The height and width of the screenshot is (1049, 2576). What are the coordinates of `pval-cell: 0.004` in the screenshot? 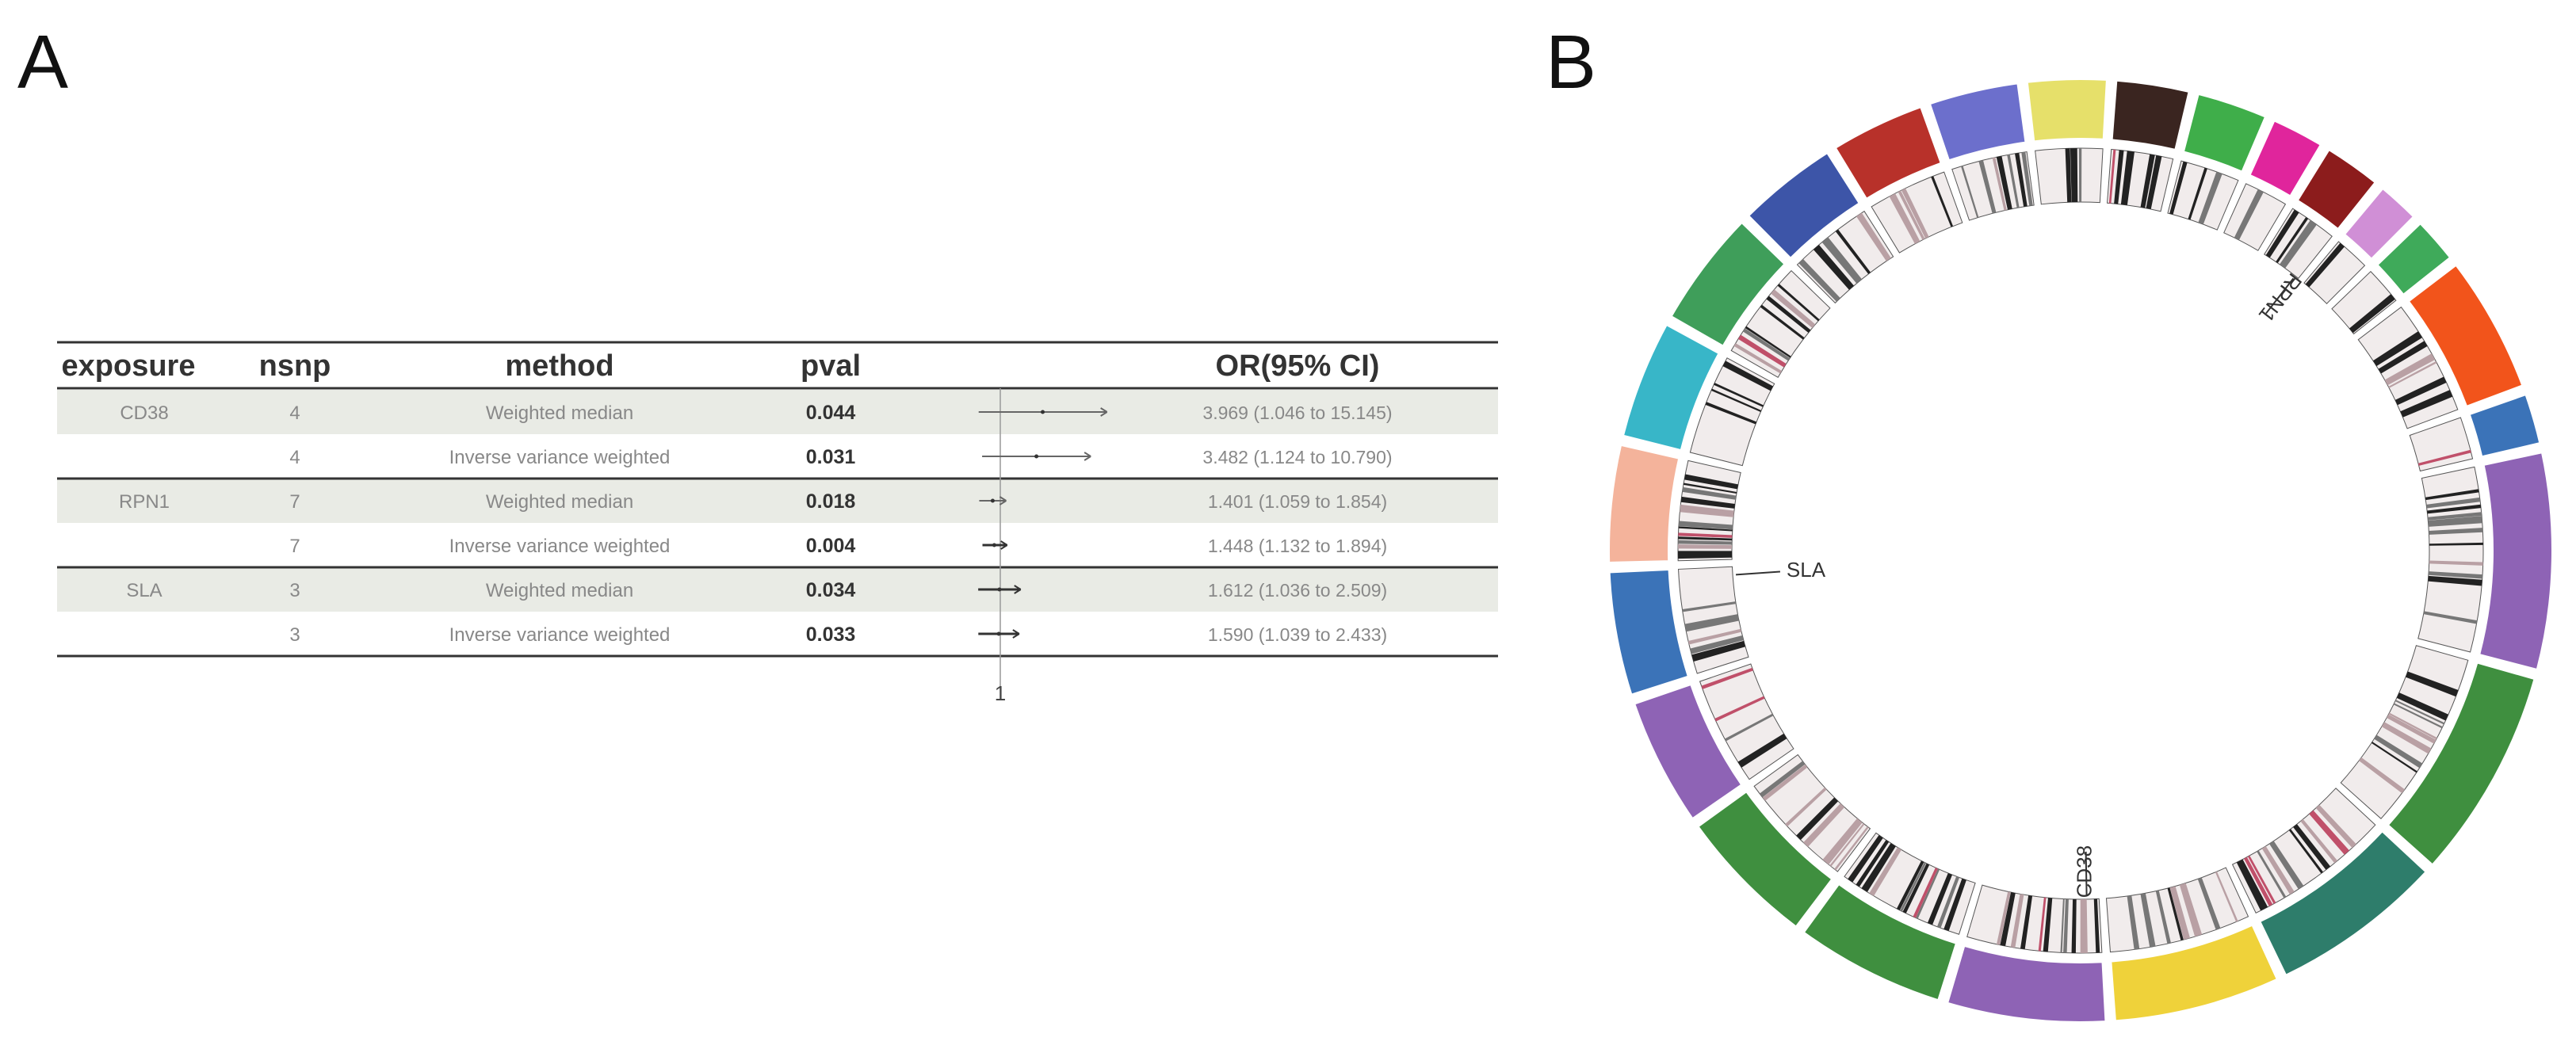 It's located at (831, 546).